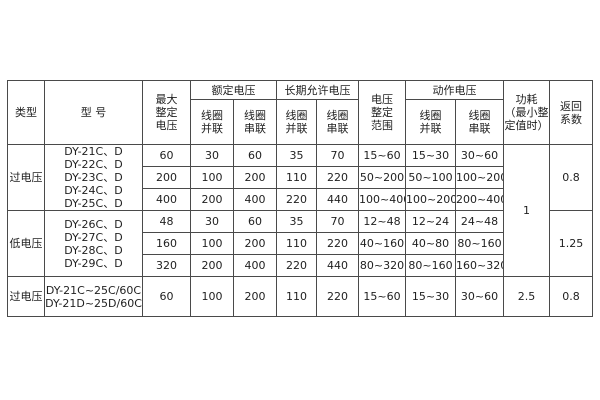 The height and width of the screenshot is (400, 600). I want to click on header-max-setting-voltage: 最大 整定 电压, so click(166, 112).